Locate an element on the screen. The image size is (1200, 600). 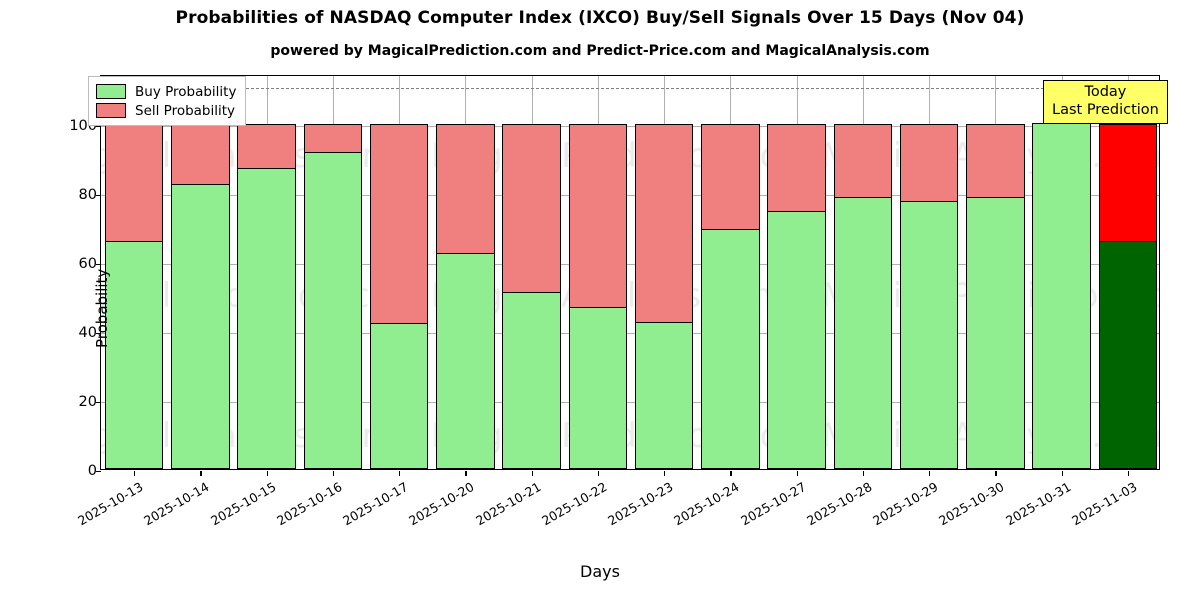
x-tick-label: 2025-10-30 is located at coordinates (971, 504).